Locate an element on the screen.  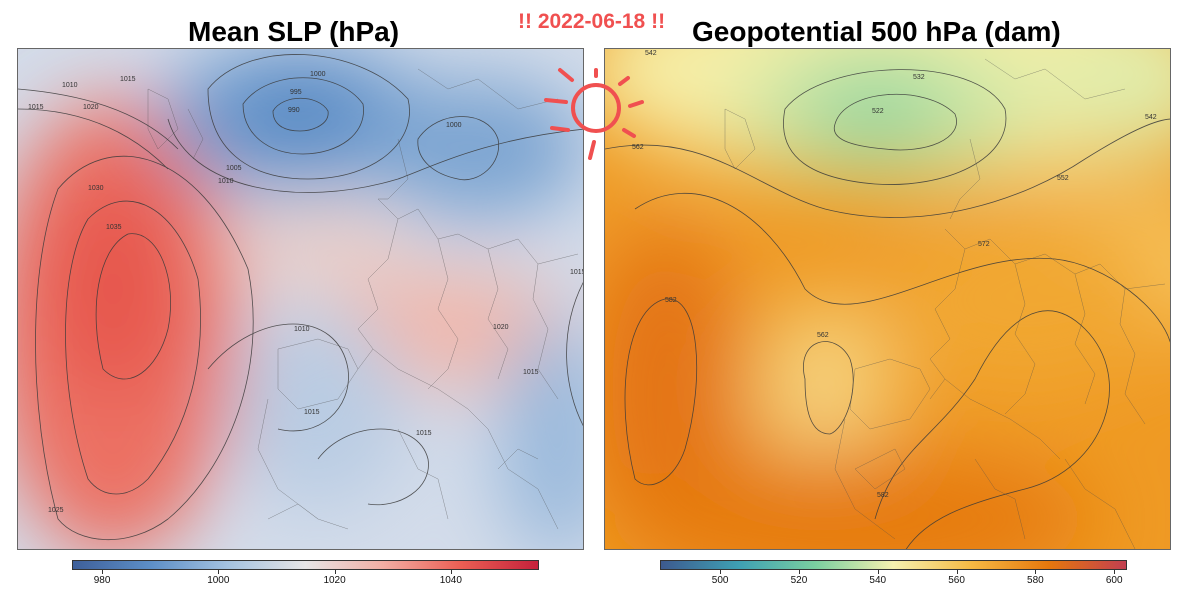
z500-colorbar-tick-label: 540 is located at coordinates (878, 580).